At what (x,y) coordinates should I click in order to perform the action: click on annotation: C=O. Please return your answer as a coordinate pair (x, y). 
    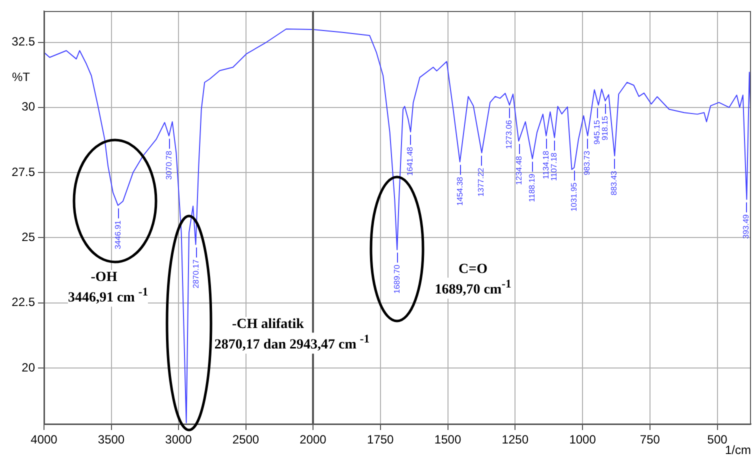
    Looking at the image, I should click on (473, 270).